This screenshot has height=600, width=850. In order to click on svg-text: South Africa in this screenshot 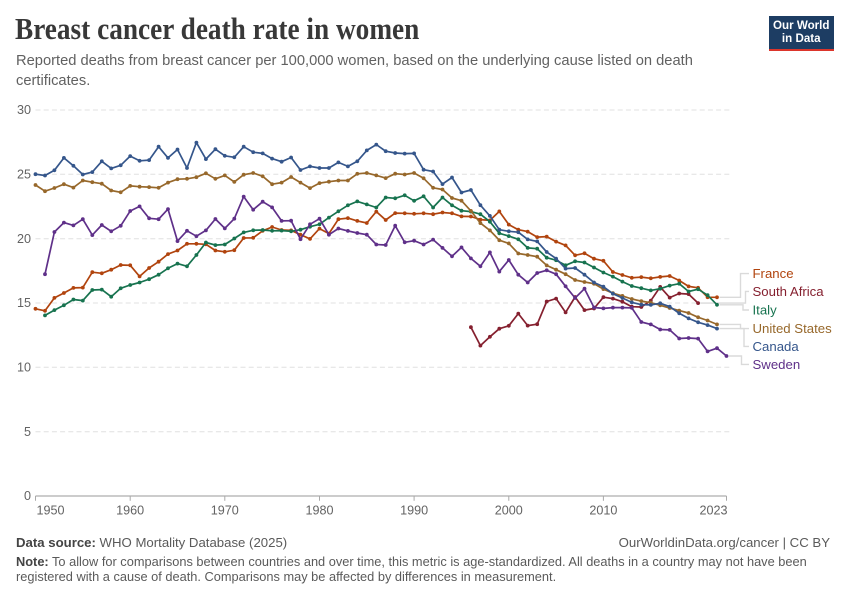, I will do `click(789, 291)`.